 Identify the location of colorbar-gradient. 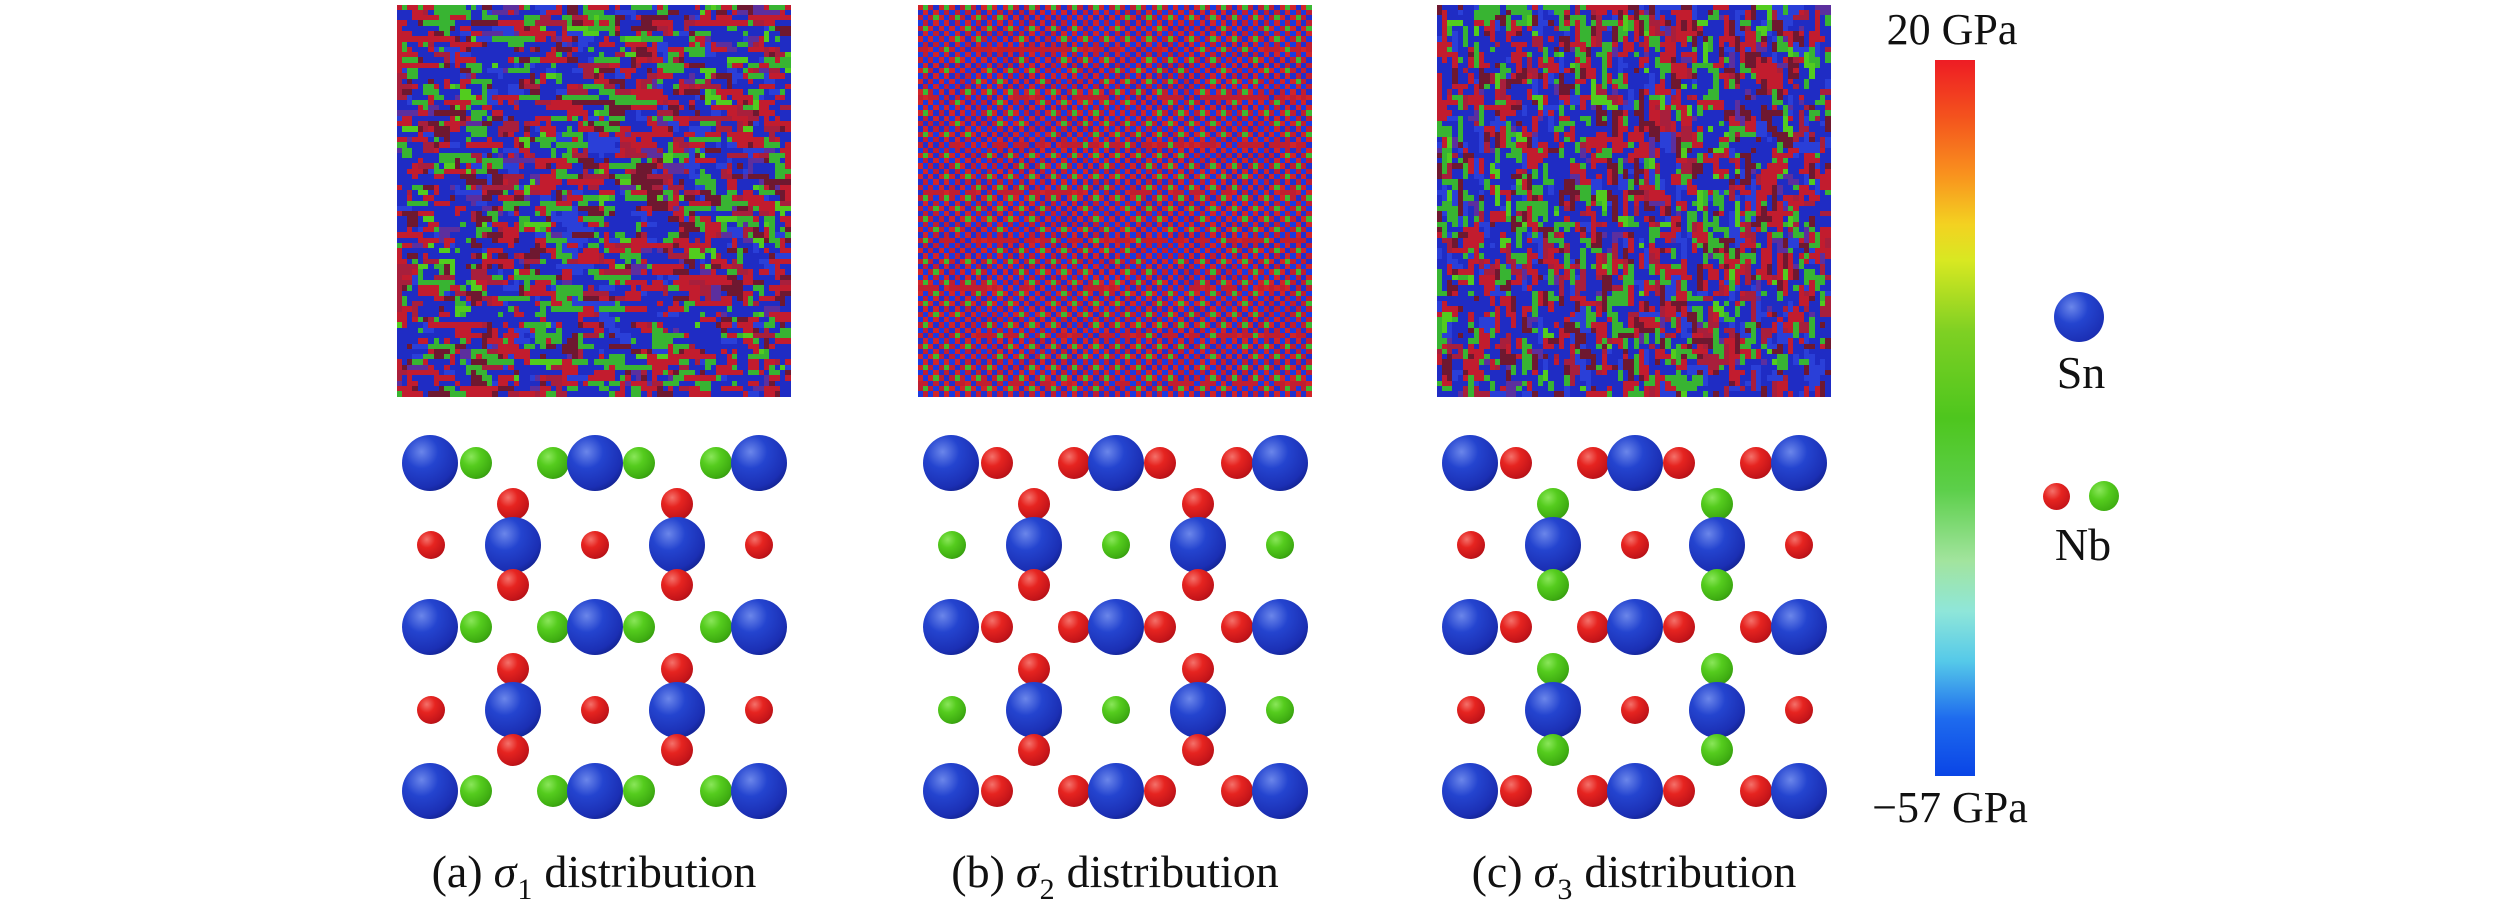
(1955, 418).